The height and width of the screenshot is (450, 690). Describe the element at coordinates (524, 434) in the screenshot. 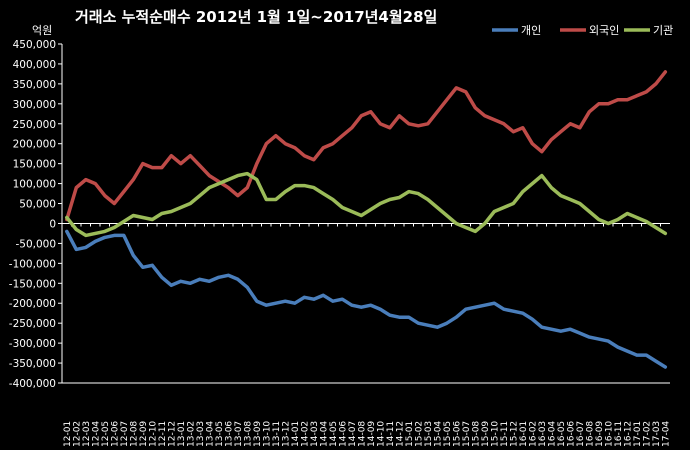

I see `x-tick-label: 16-01` at that location.